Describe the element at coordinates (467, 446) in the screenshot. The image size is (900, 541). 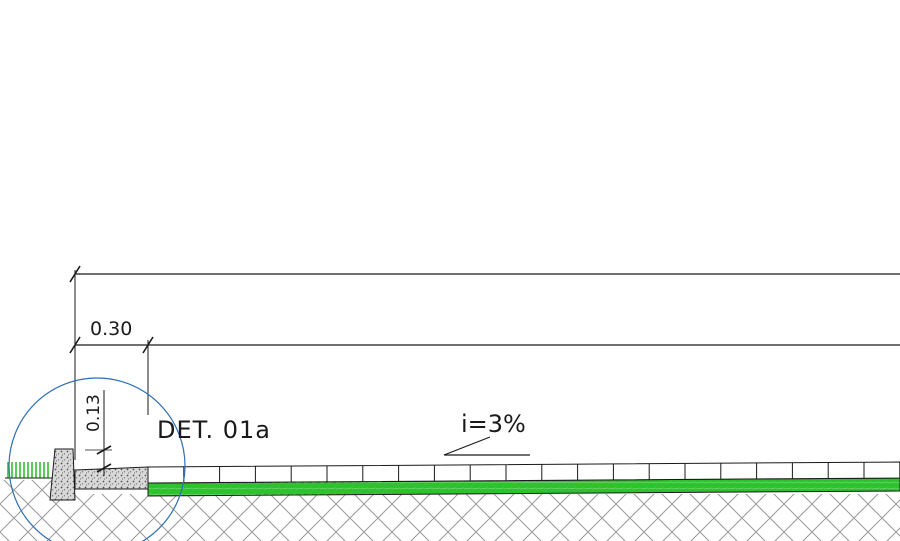
I see `slope-diagonal-line` at that location.